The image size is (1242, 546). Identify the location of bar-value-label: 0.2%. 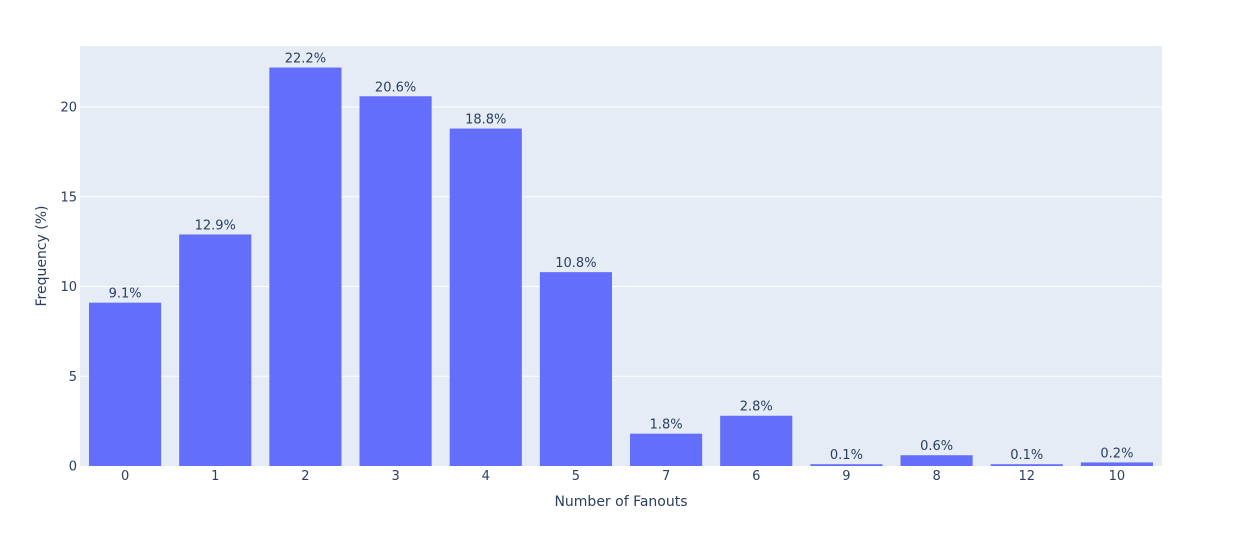
(1116, 453).